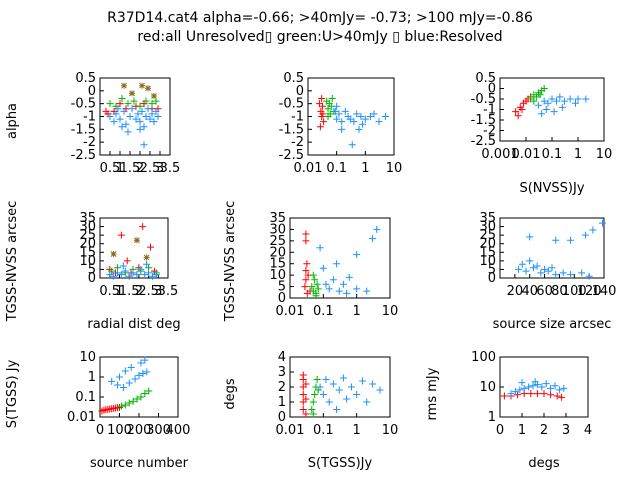 The image size is (640, 480). What do you see at coordinates (139, 291) in the screenshot?
I see `x-tick-label: 2` at bounding box center [139, 291].